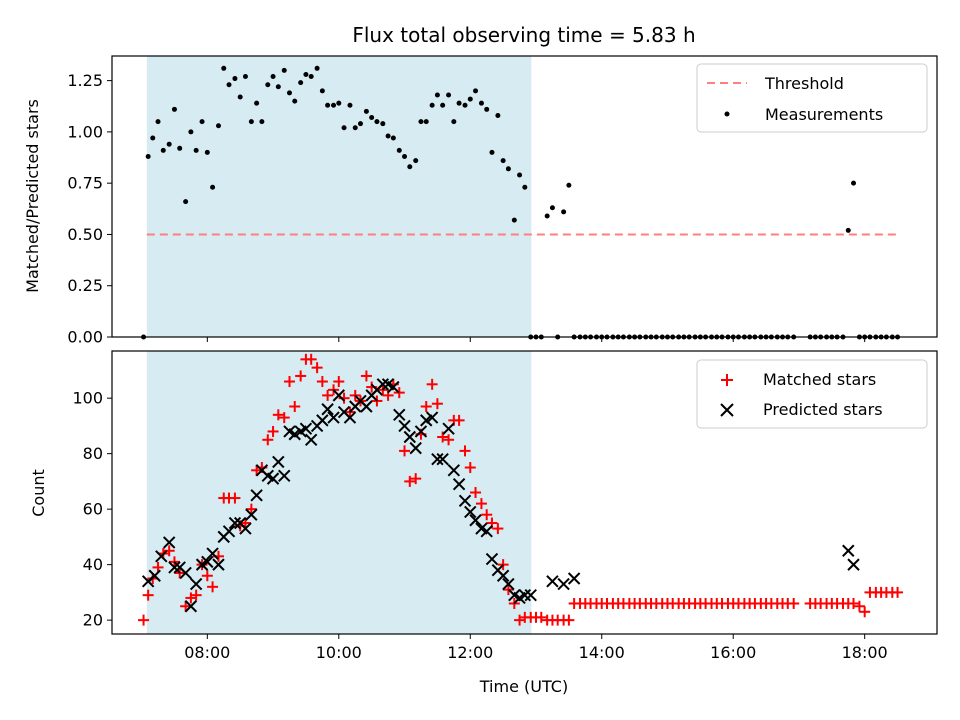 The height and width of the screenshot is (720, 960). Describe the element at coordinates (824, 114) in the screenshot. I see `legend-measurements-label: Measurements` at that location.